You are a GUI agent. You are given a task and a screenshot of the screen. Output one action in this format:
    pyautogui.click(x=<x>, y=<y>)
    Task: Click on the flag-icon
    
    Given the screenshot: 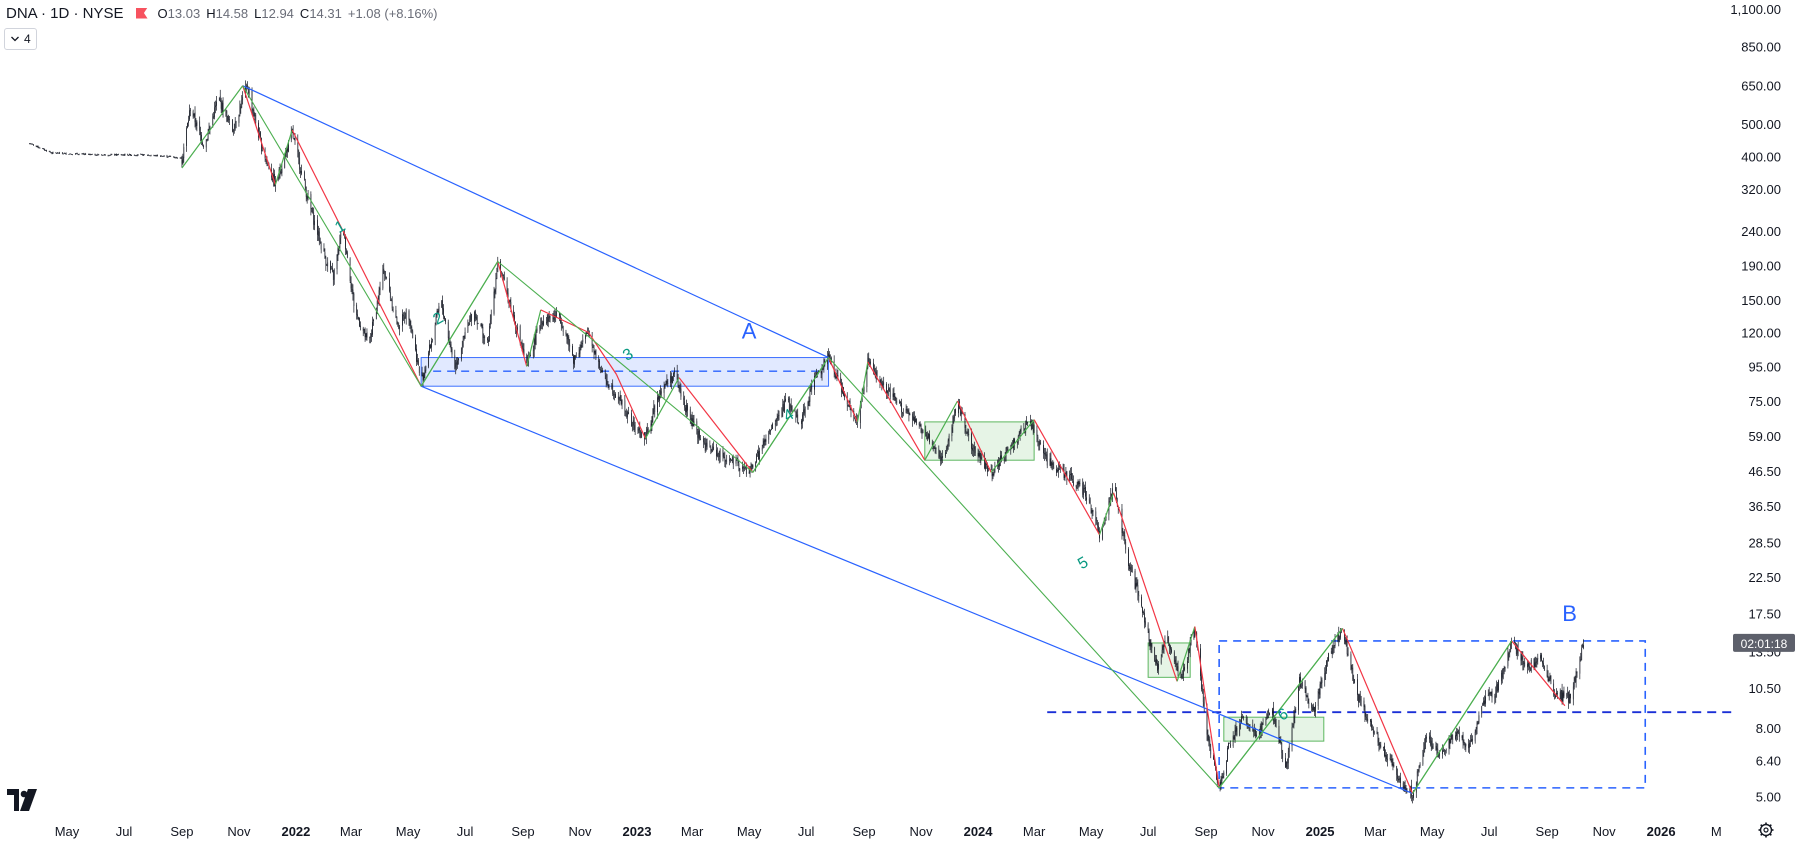 What is the action you would take?
    pyautogui.click(x=141, y=13)
    